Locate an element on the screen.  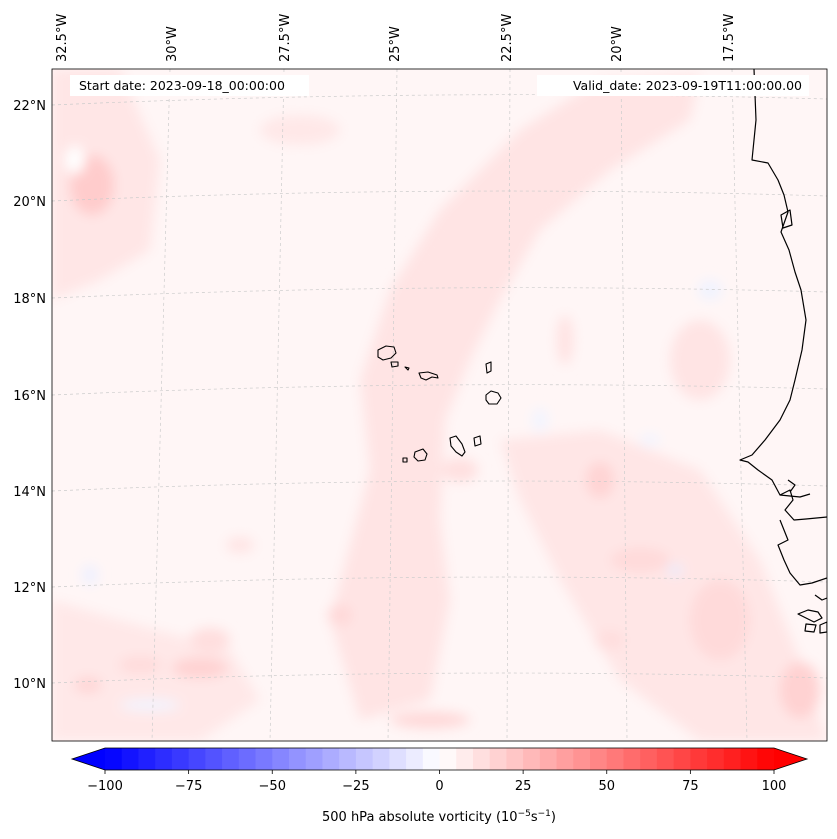
dakar-peninsula-detail is located at coordinates (791, 486).